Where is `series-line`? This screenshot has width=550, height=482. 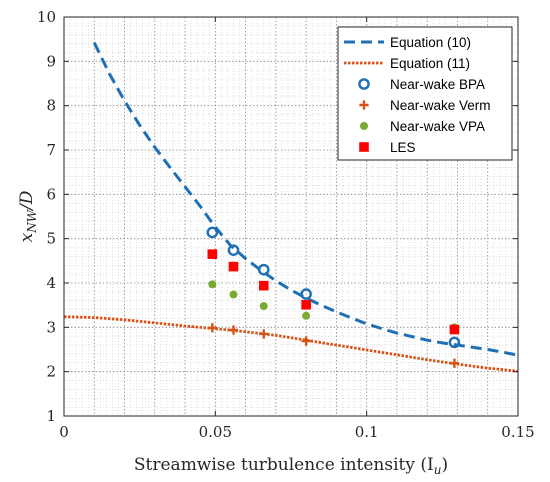
series-line is located at coordinates (291, 344).